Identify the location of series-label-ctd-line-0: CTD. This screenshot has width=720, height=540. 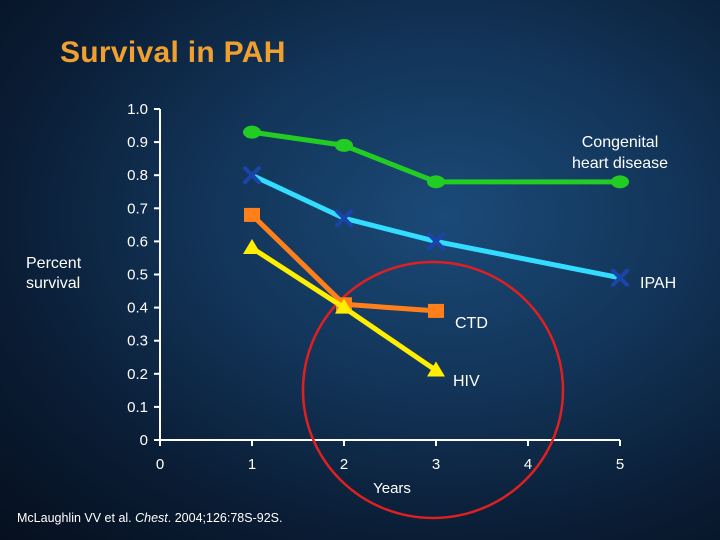
(471, 323).